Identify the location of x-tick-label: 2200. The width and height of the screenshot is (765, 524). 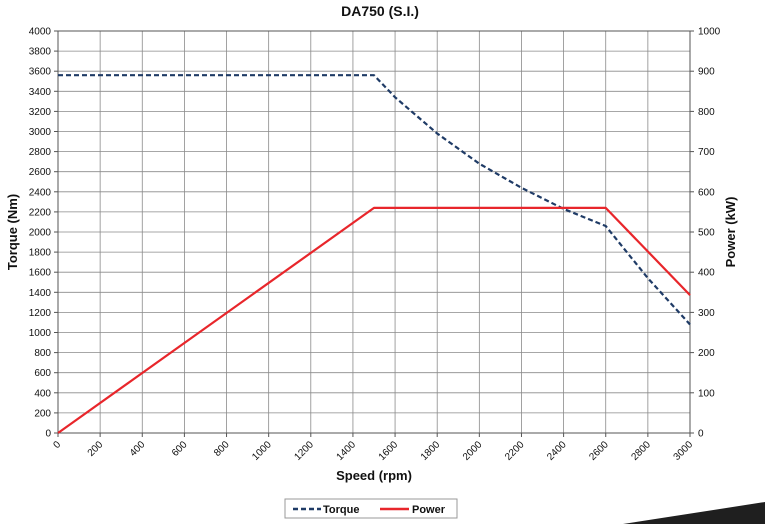
(515, 451).